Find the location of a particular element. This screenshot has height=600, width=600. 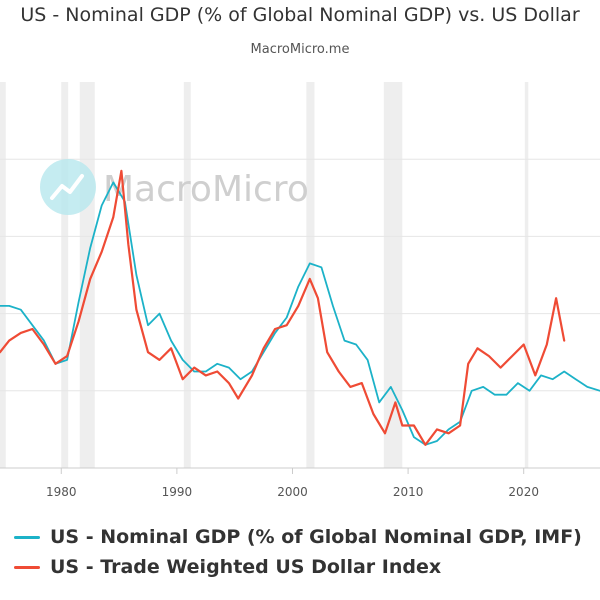

legend-item-dollar: US - Trade Weighted US Dollar Index is located at coordinates (298, 567).